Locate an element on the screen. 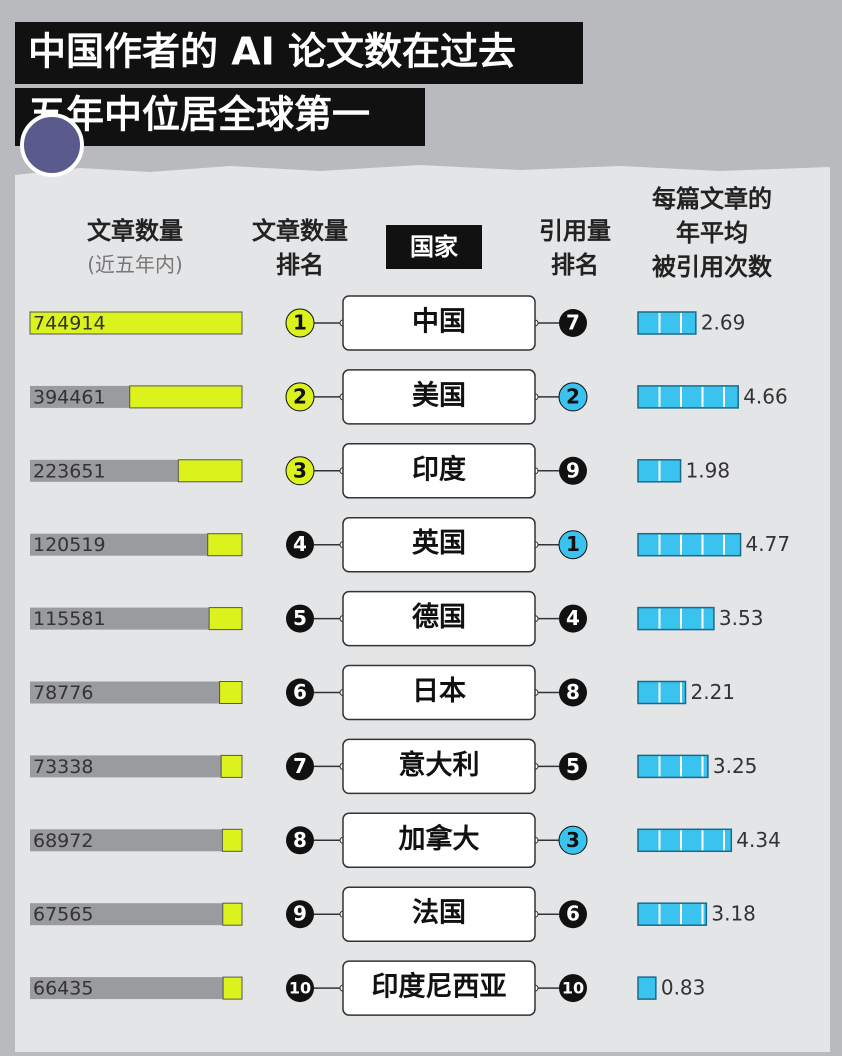 Image resolution: width=842 pixels, height=1056 pixels. bar-value: 68972 is located at coordinates (63, 841).